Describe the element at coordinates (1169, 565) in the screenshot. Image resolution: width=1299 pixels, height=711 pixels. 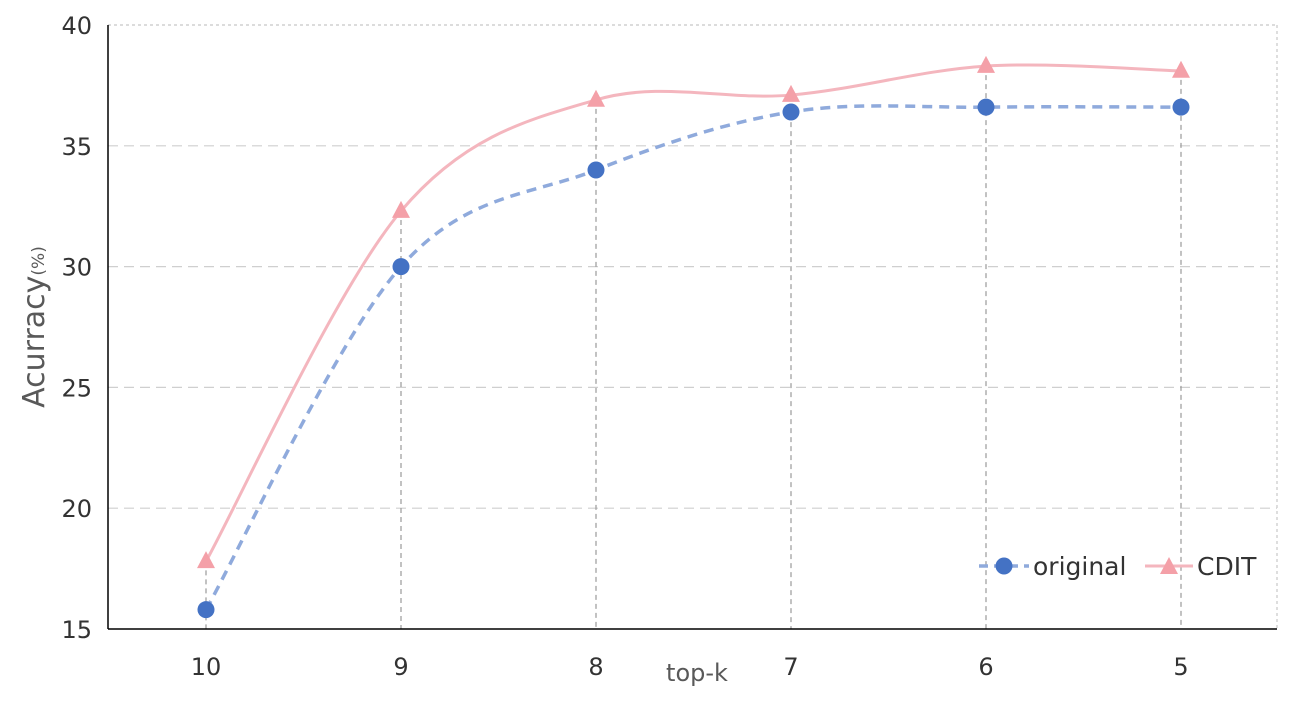
I see `legend-cdit-marker` at that location.